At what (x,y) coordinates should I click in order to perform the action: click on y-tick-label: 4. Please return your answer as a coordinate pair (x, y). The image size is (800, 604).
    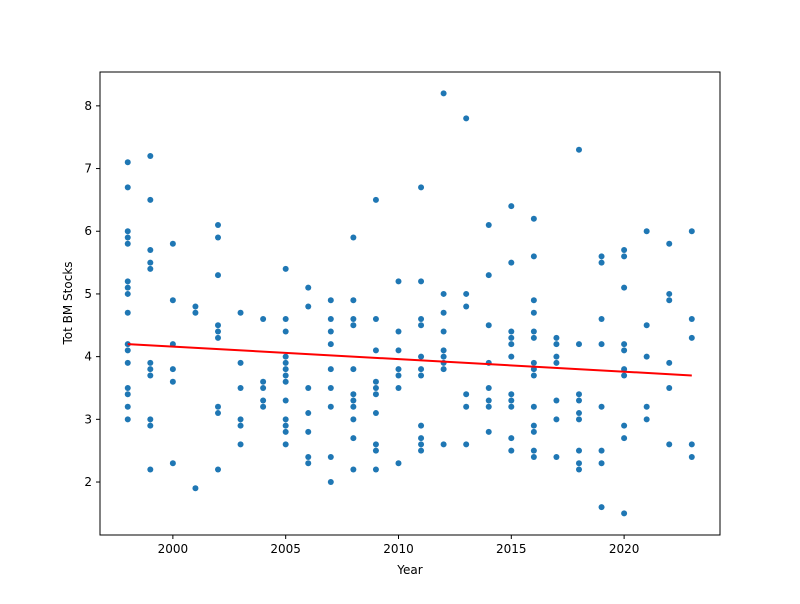
    Looking at the image, I should click on (88, 357).